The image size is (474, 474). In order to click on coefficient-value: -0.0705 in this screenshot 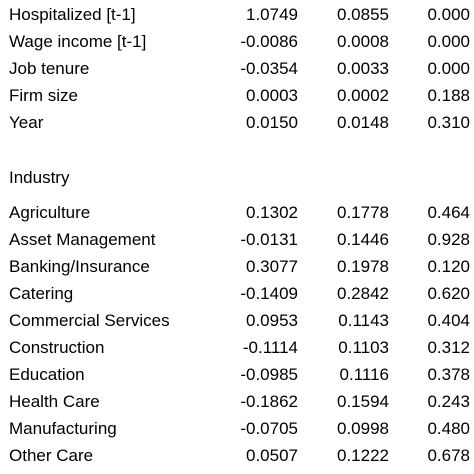, I will do `click(269, 428)`.